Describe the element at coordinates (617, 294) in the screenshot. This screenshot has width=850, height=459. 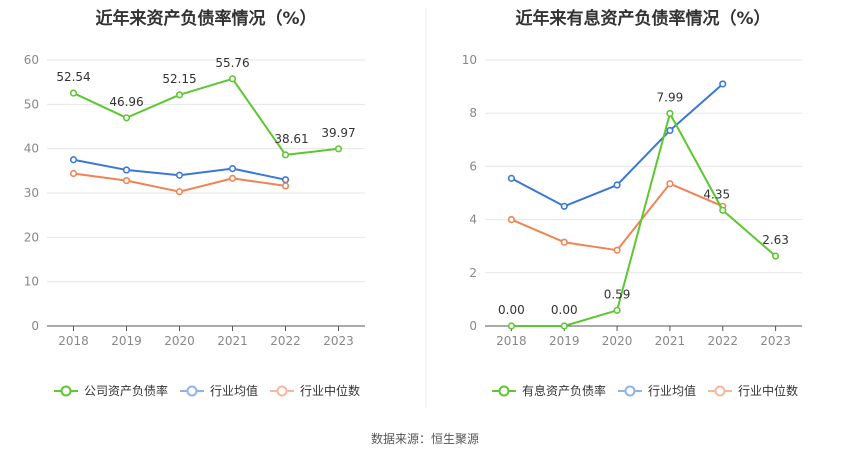
I see `data-label: 0.59` at that location.